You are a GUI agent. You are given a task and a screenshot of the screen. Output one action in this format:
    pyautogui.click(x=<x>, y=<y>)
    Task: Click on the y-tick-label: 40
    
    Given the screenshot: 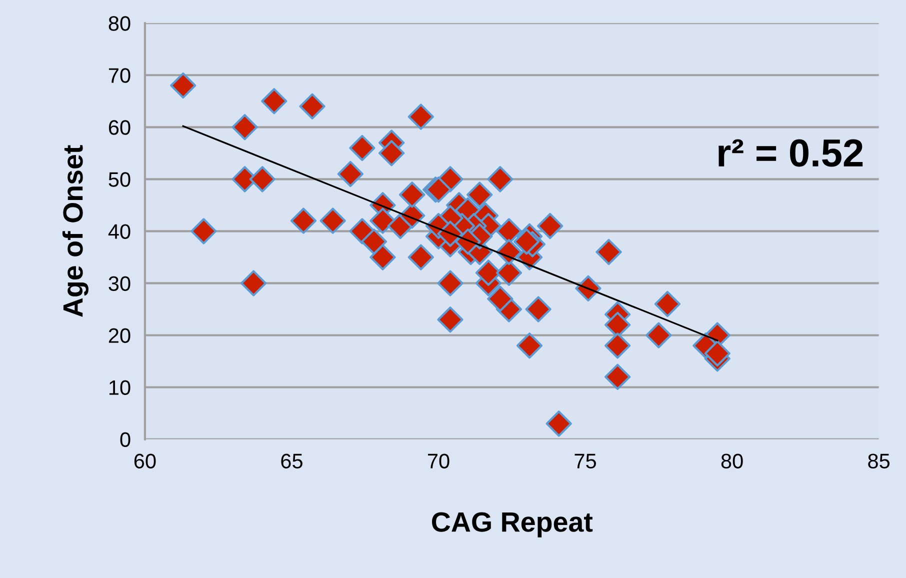 What is the action you would take?
    pyautogui.click(x=119, y=231)
    